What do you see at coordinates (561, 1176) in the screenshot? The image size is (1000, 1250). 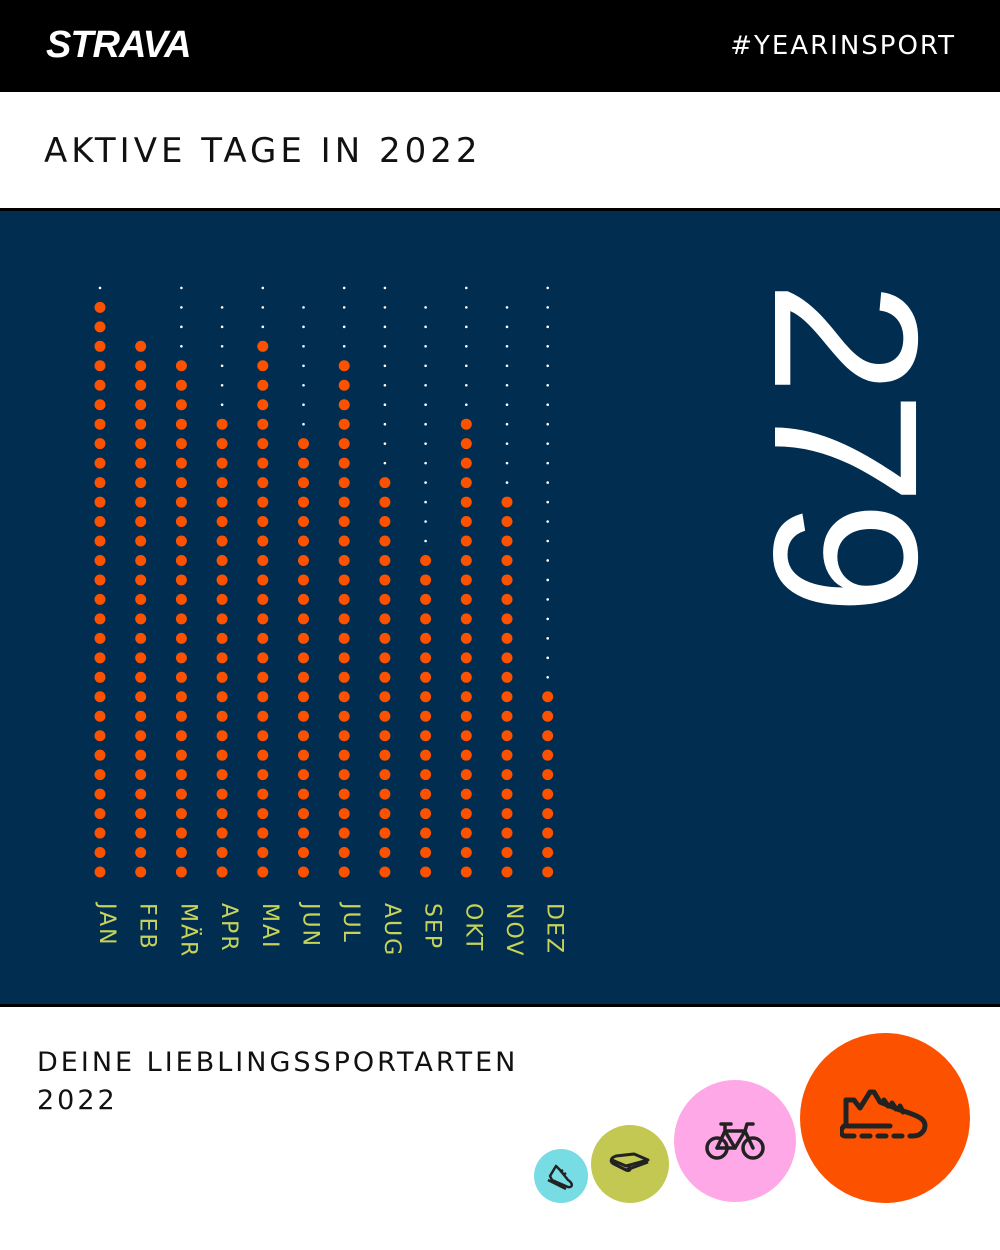 I see `sport-bubble-walk` at bounding box center [561, 1176].